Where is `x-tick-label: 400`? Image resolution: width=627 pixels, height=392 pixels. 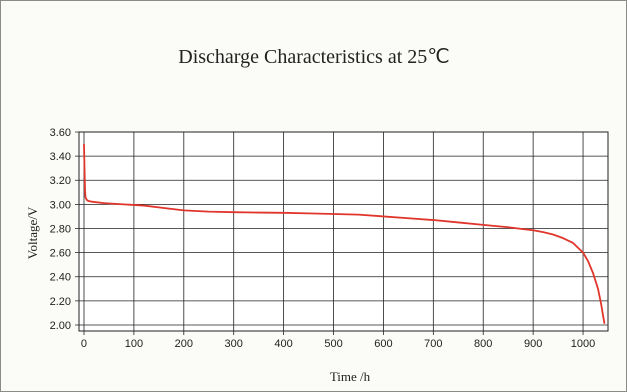
x-tick-label: 400 is located at coordinates (283, 344).